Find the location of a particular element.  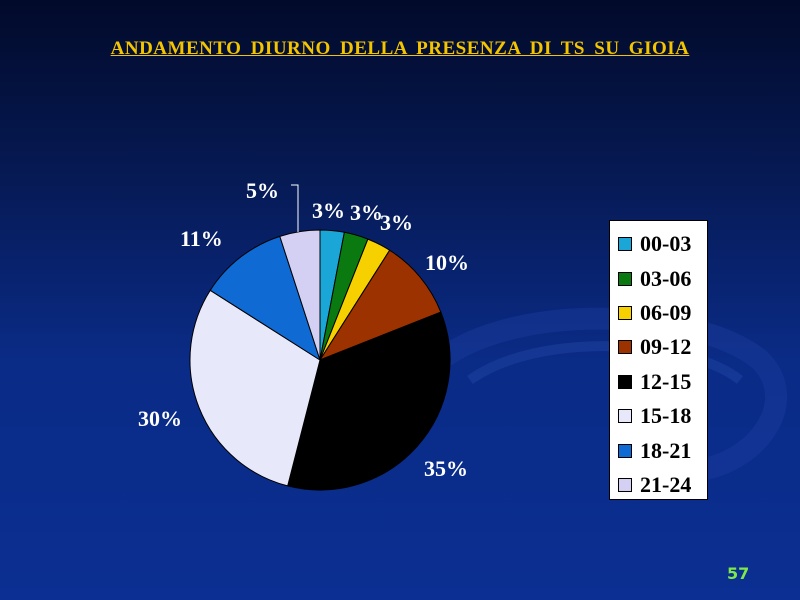

data-label-03-06: 3% is located at coordinates (366, 212).